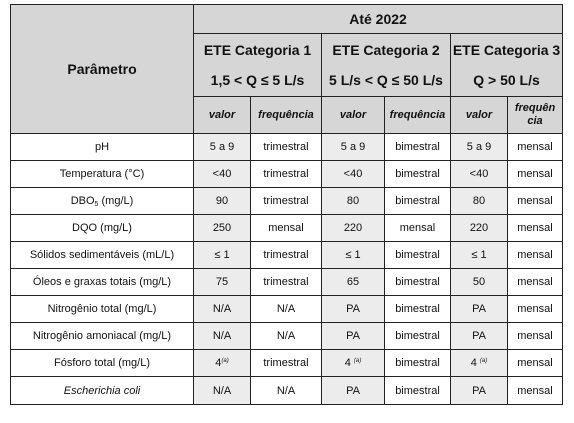 The image size is (574, 423). I want to click on category-1-name: ETE Categoria 1, so click(257, 50).